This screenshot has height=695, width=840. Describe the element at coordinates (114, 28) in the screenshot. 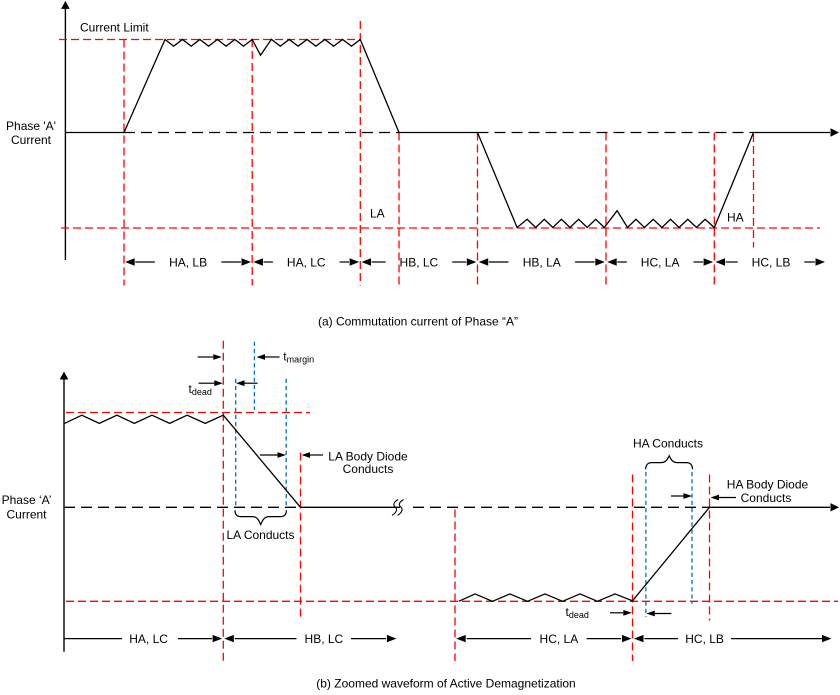

I see `svg-text: Current Limit` at that location.